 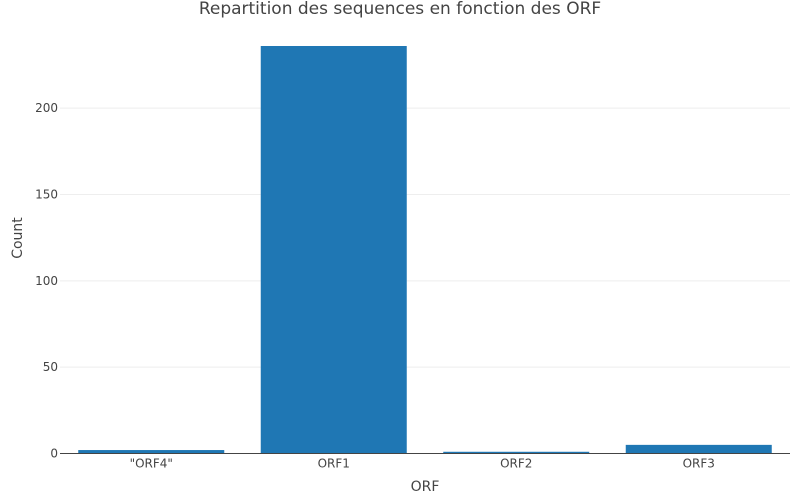 I want to click on y-tick-label: 0, so click(x=54, y=454).